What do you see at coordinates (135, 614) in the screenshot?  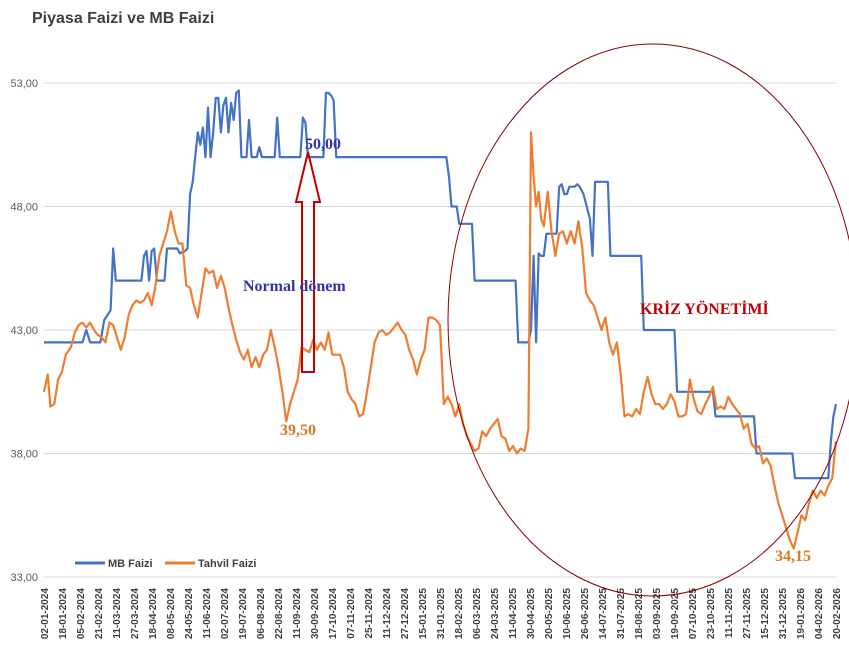 I see `x-tick-label: 27-03-2024` at bounding box center [135, 614].